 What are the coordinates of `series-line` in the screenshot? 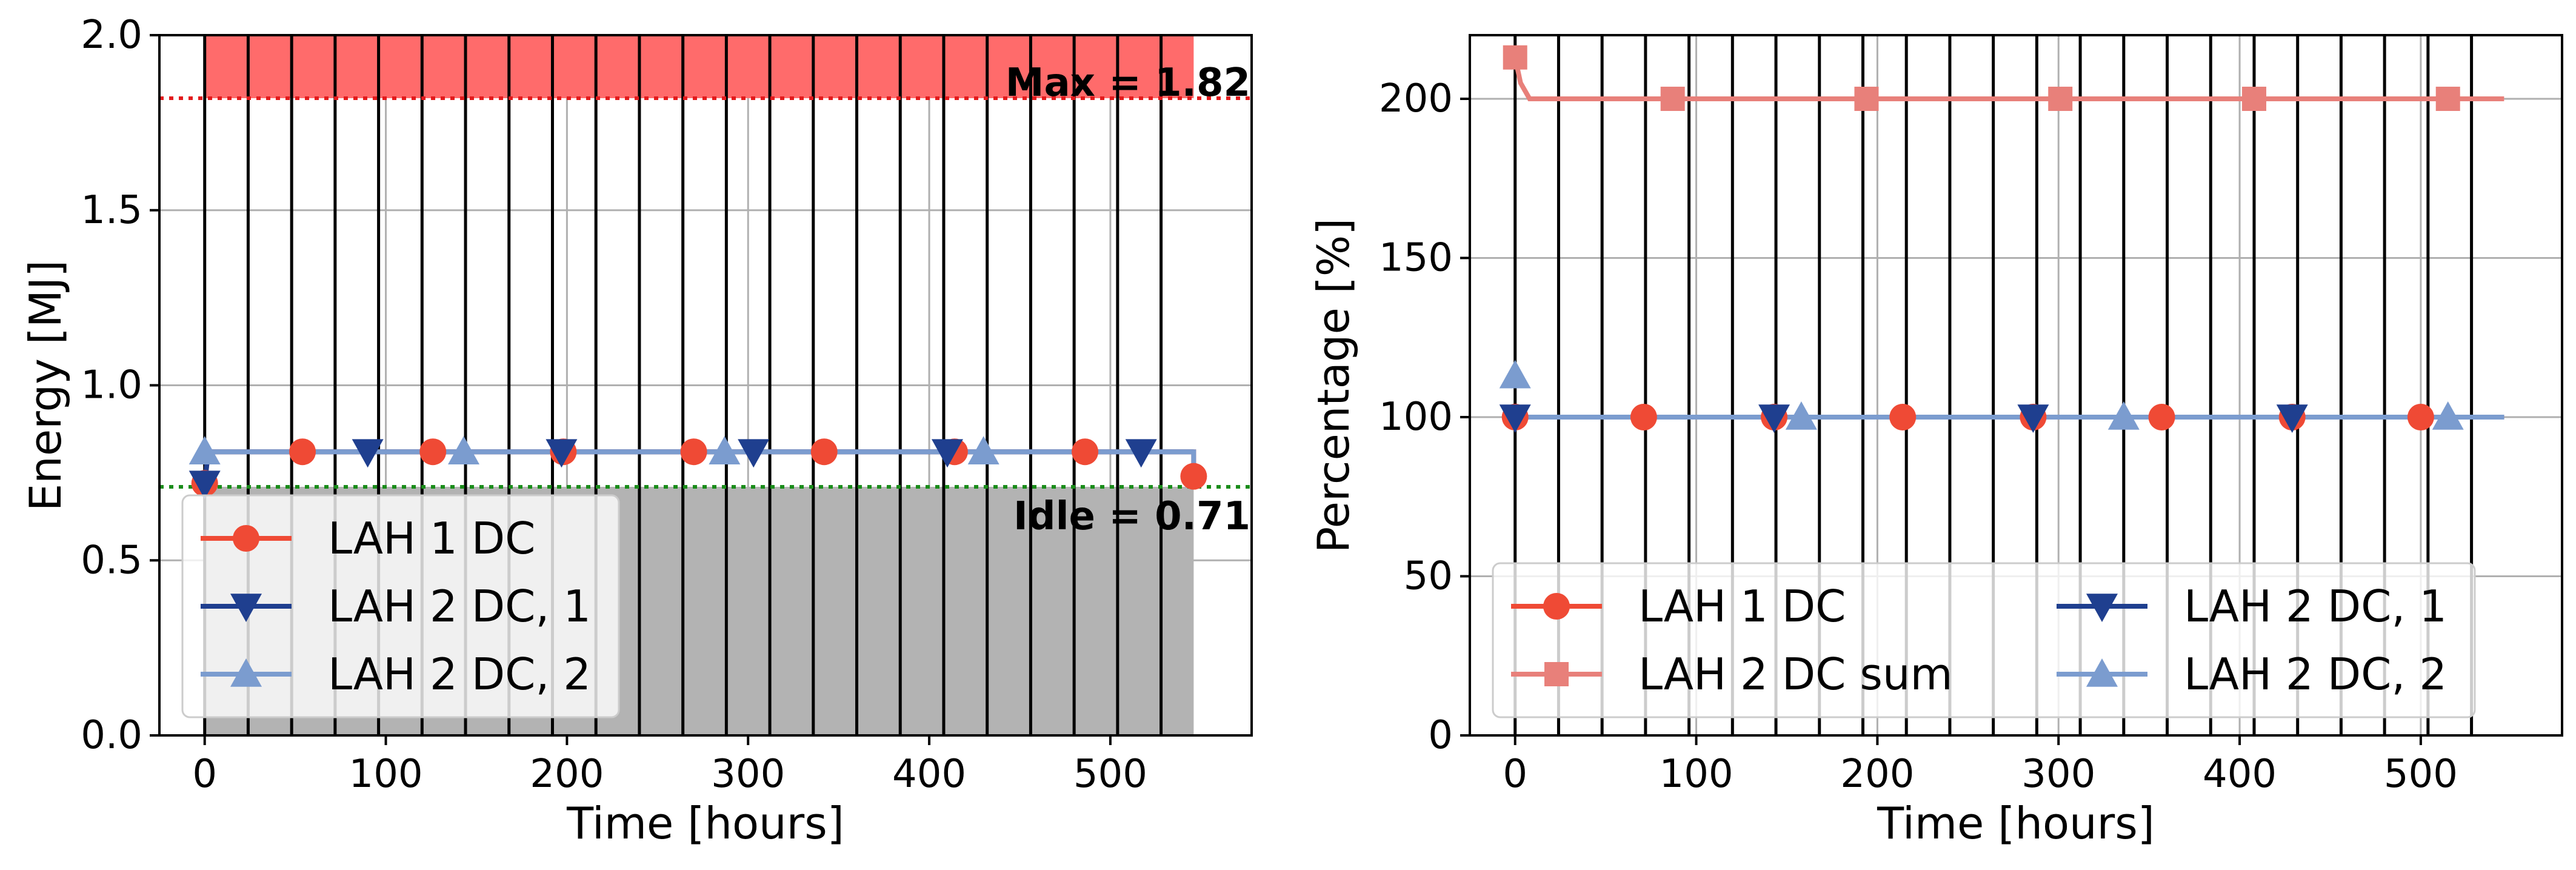 It's located at (2008, 78).